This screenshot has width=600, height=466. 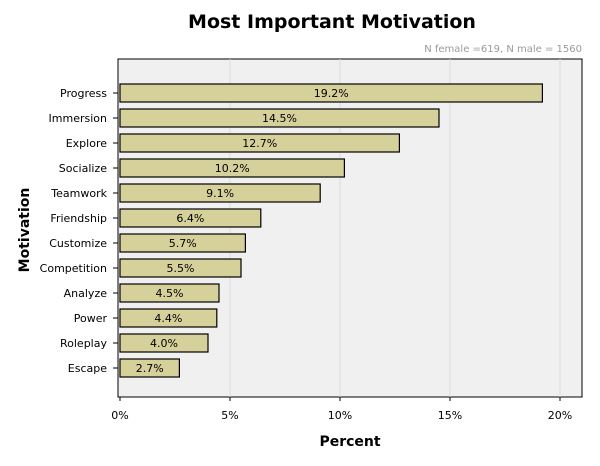 What do you see at coordinates (73, 268) in the screenshot?
I see `y-tick-label: Competition` at bounding box center [73, 268].